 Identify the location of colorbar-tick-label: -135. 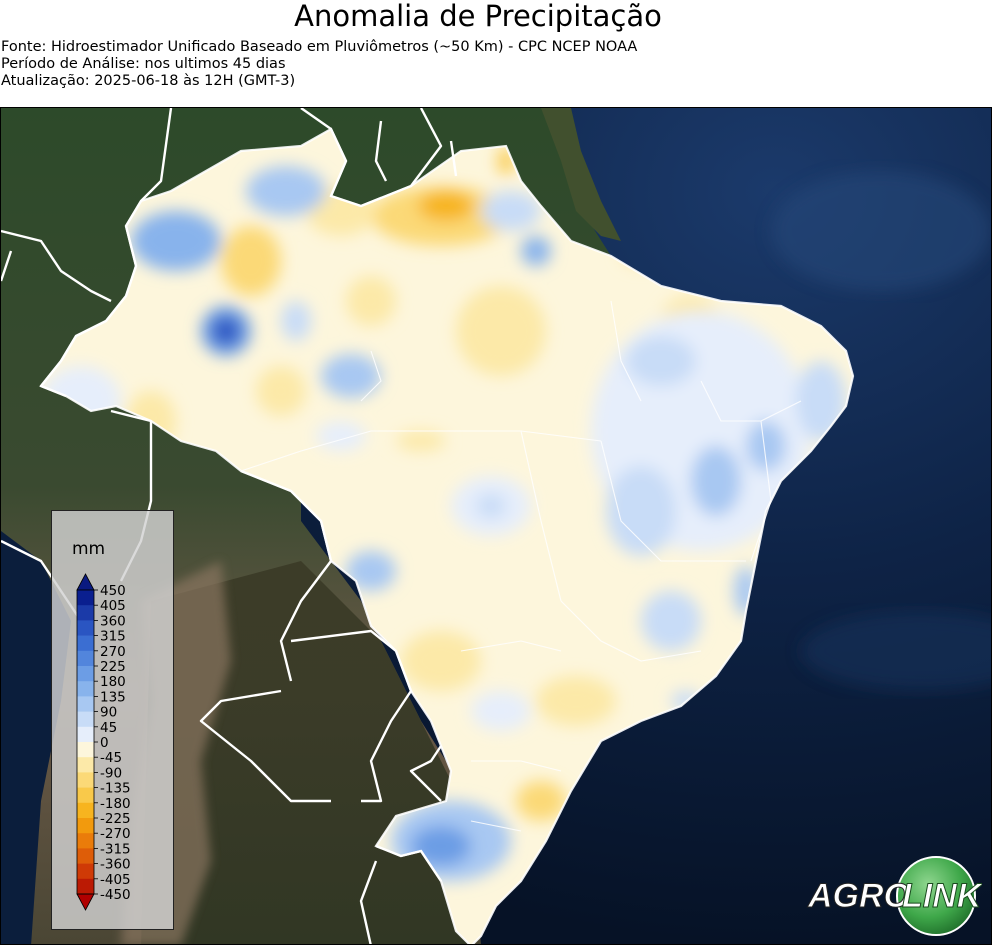
(115, 789).